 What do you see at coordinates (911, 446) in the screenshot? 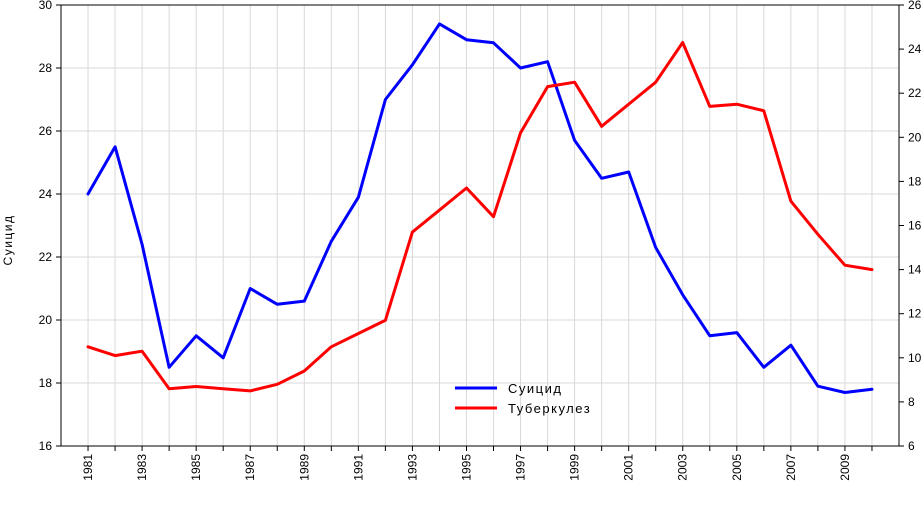
I see `right-tick-label: 6` at bounding box center [911, 446].